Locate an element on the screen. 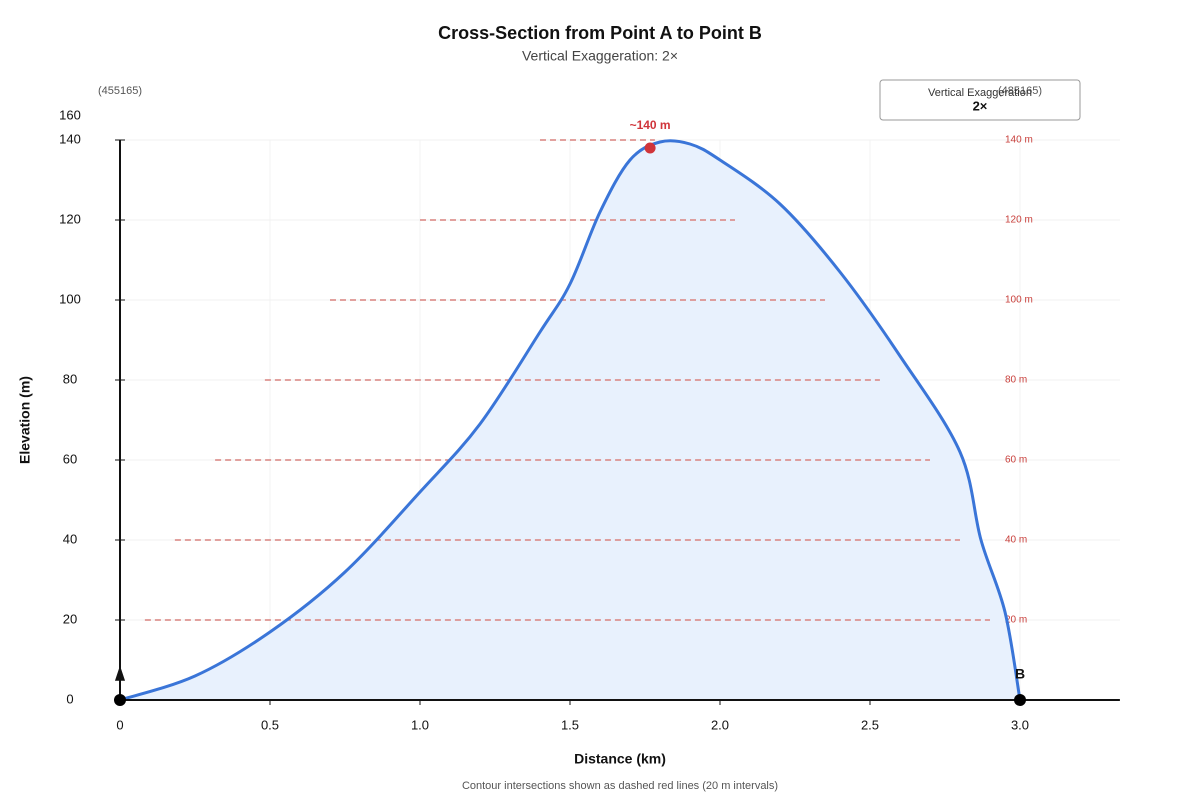 This screenshot has height=805, width=1200. y-tick-label: 0 is located at coordinates (69, 698).